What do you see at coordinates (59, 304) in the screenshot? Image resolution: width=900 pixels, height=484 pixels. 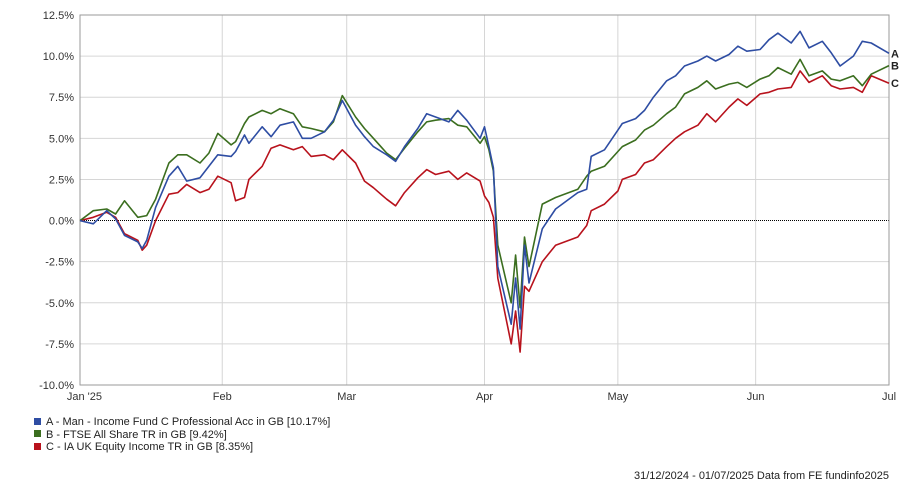 I see `y-tick-label: -5.0%` at bounding box center [59, 304].